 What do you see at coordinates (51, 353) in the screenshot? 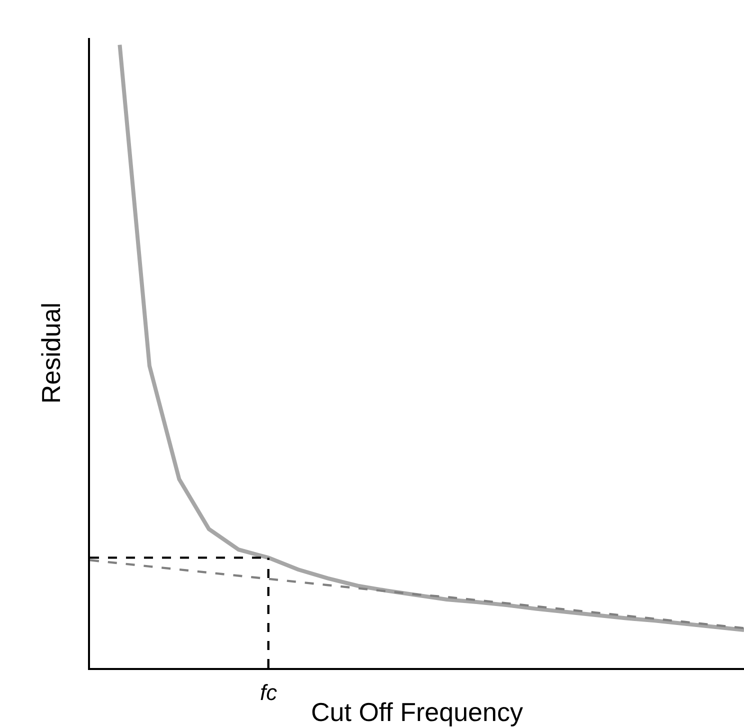
I see `y-axis-title: Residual` at bounding box center [51, 353].